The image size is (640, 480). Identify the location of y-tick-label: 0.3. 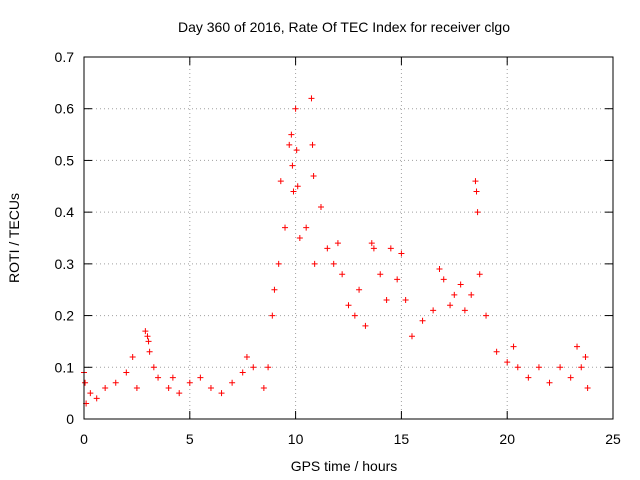
(65, 264).